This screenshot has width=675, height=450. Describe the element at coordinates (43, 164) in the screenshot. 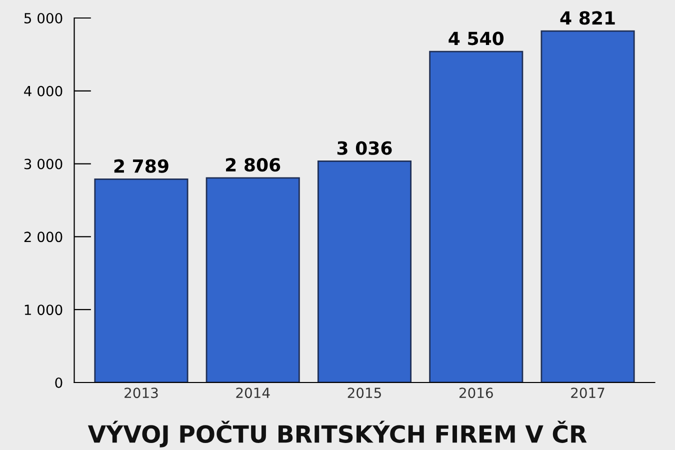

I see `y-tick-label: 3 000` at that location.